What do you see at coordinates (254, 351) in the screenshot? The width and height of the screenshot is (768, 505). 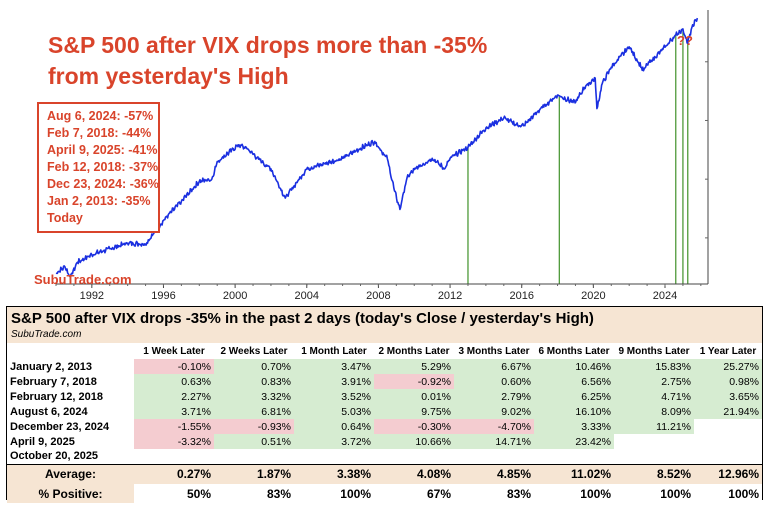 I see `column-header: 2 Weeks Later` at bounding box center [254, 351].